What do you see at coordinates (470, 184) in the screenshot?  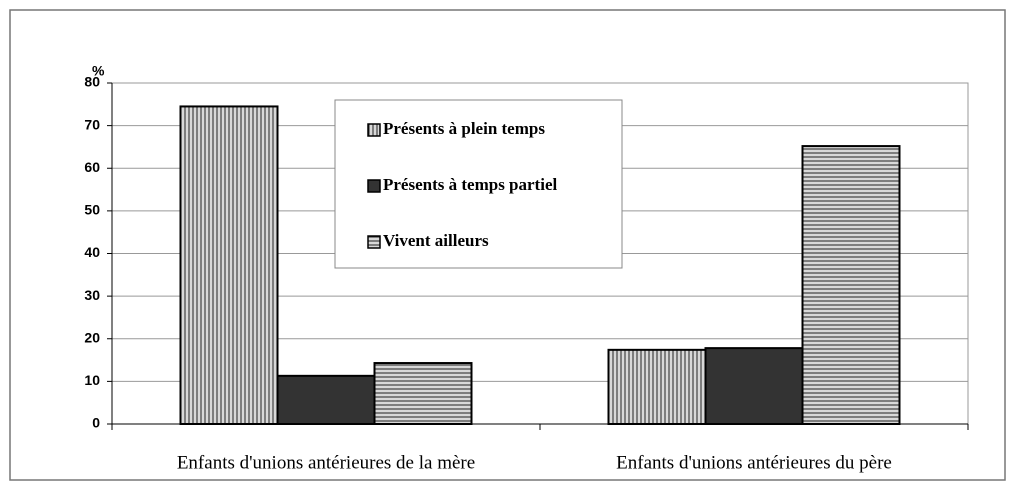 I see `legend-label: Présents à temps partiel` at bounding box center [470, 184].